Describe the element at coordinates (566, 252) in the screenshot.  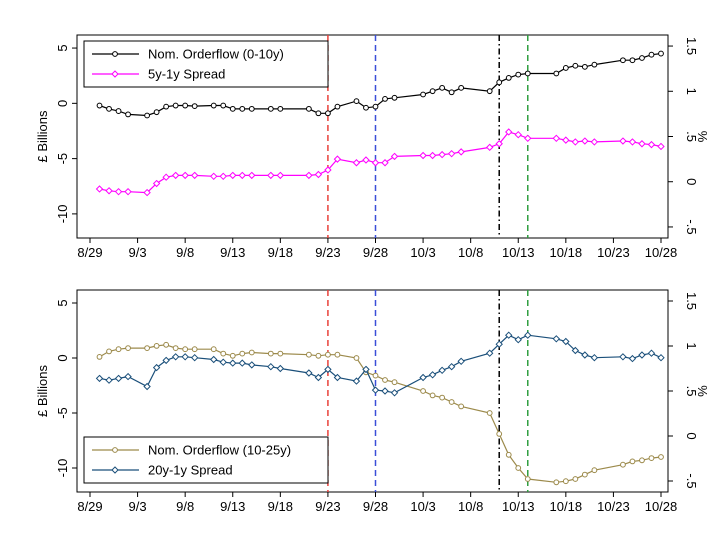
I see `x-tick-label: 10/18` at that location.